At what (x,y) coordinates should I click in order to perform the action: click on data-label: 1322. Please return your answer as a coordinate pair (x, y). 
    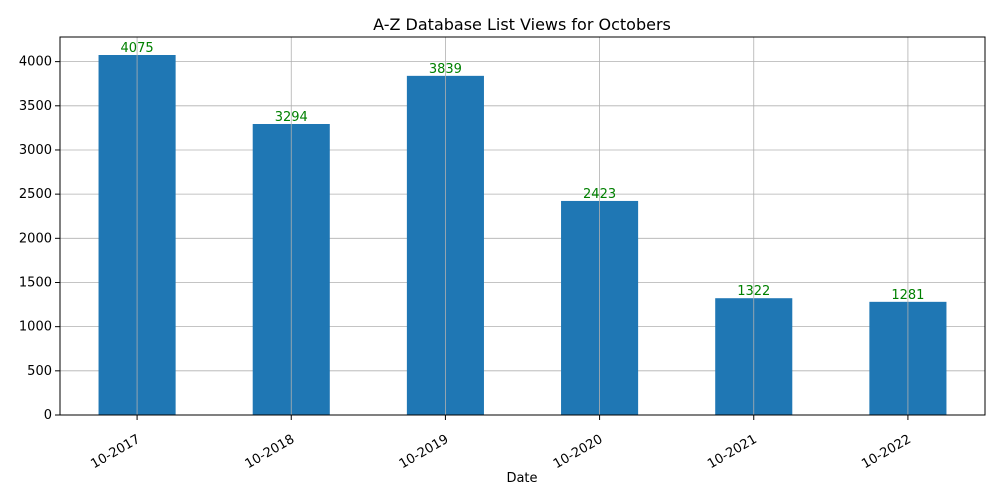
    Looking at the image, I should click on (753, 291).